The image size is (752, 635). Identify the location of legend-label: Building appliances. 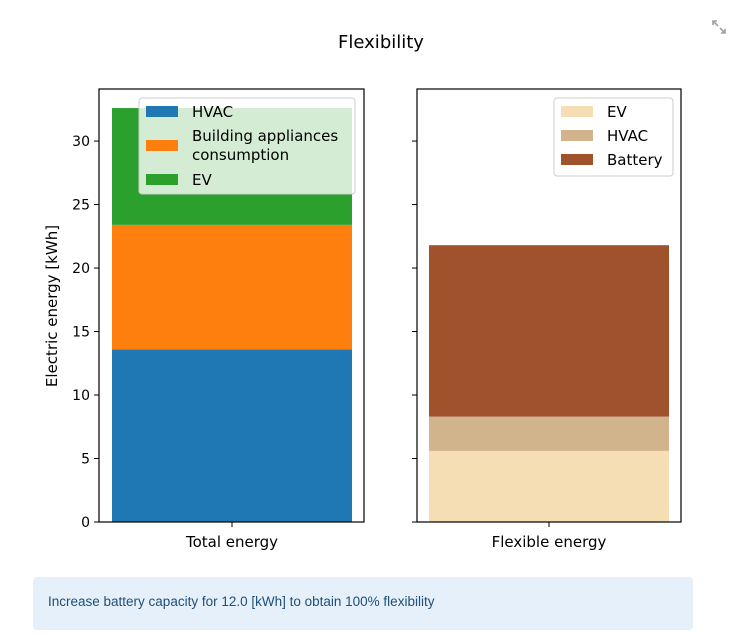
(265, 136).